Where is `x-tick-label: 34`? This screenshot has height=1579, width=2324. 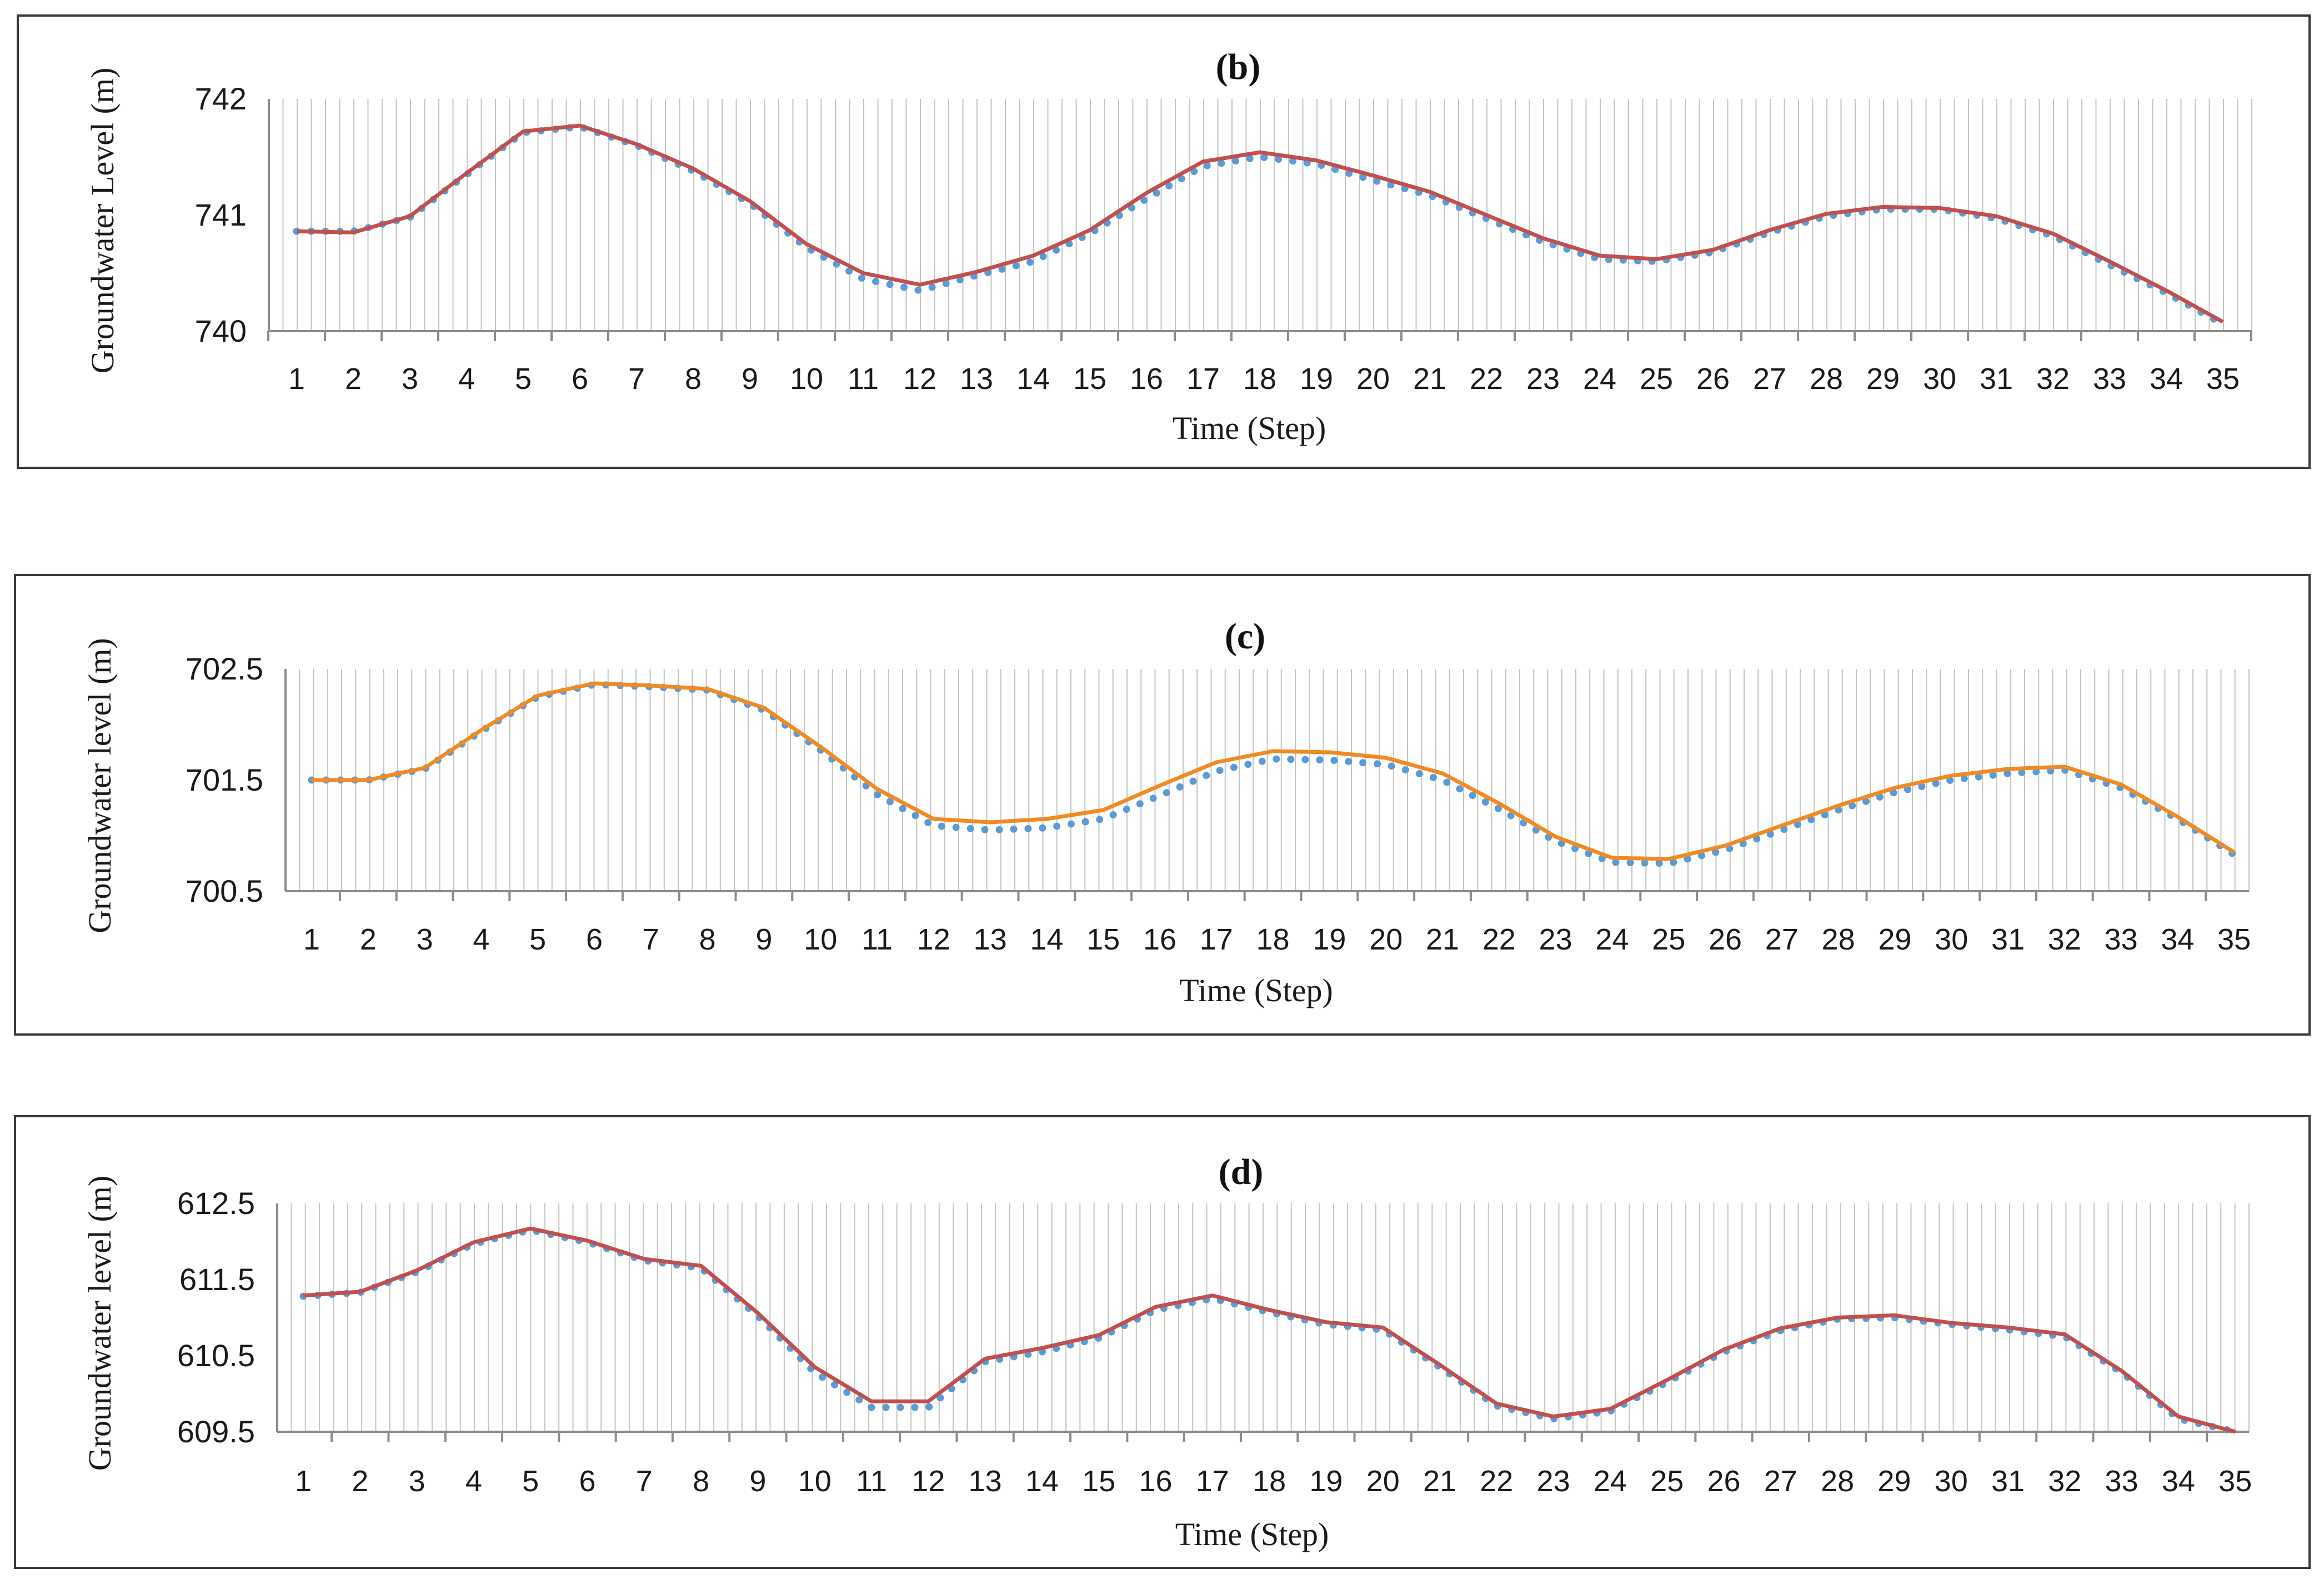
x-tick-label: 34 is located at coordinates (2166, 379).